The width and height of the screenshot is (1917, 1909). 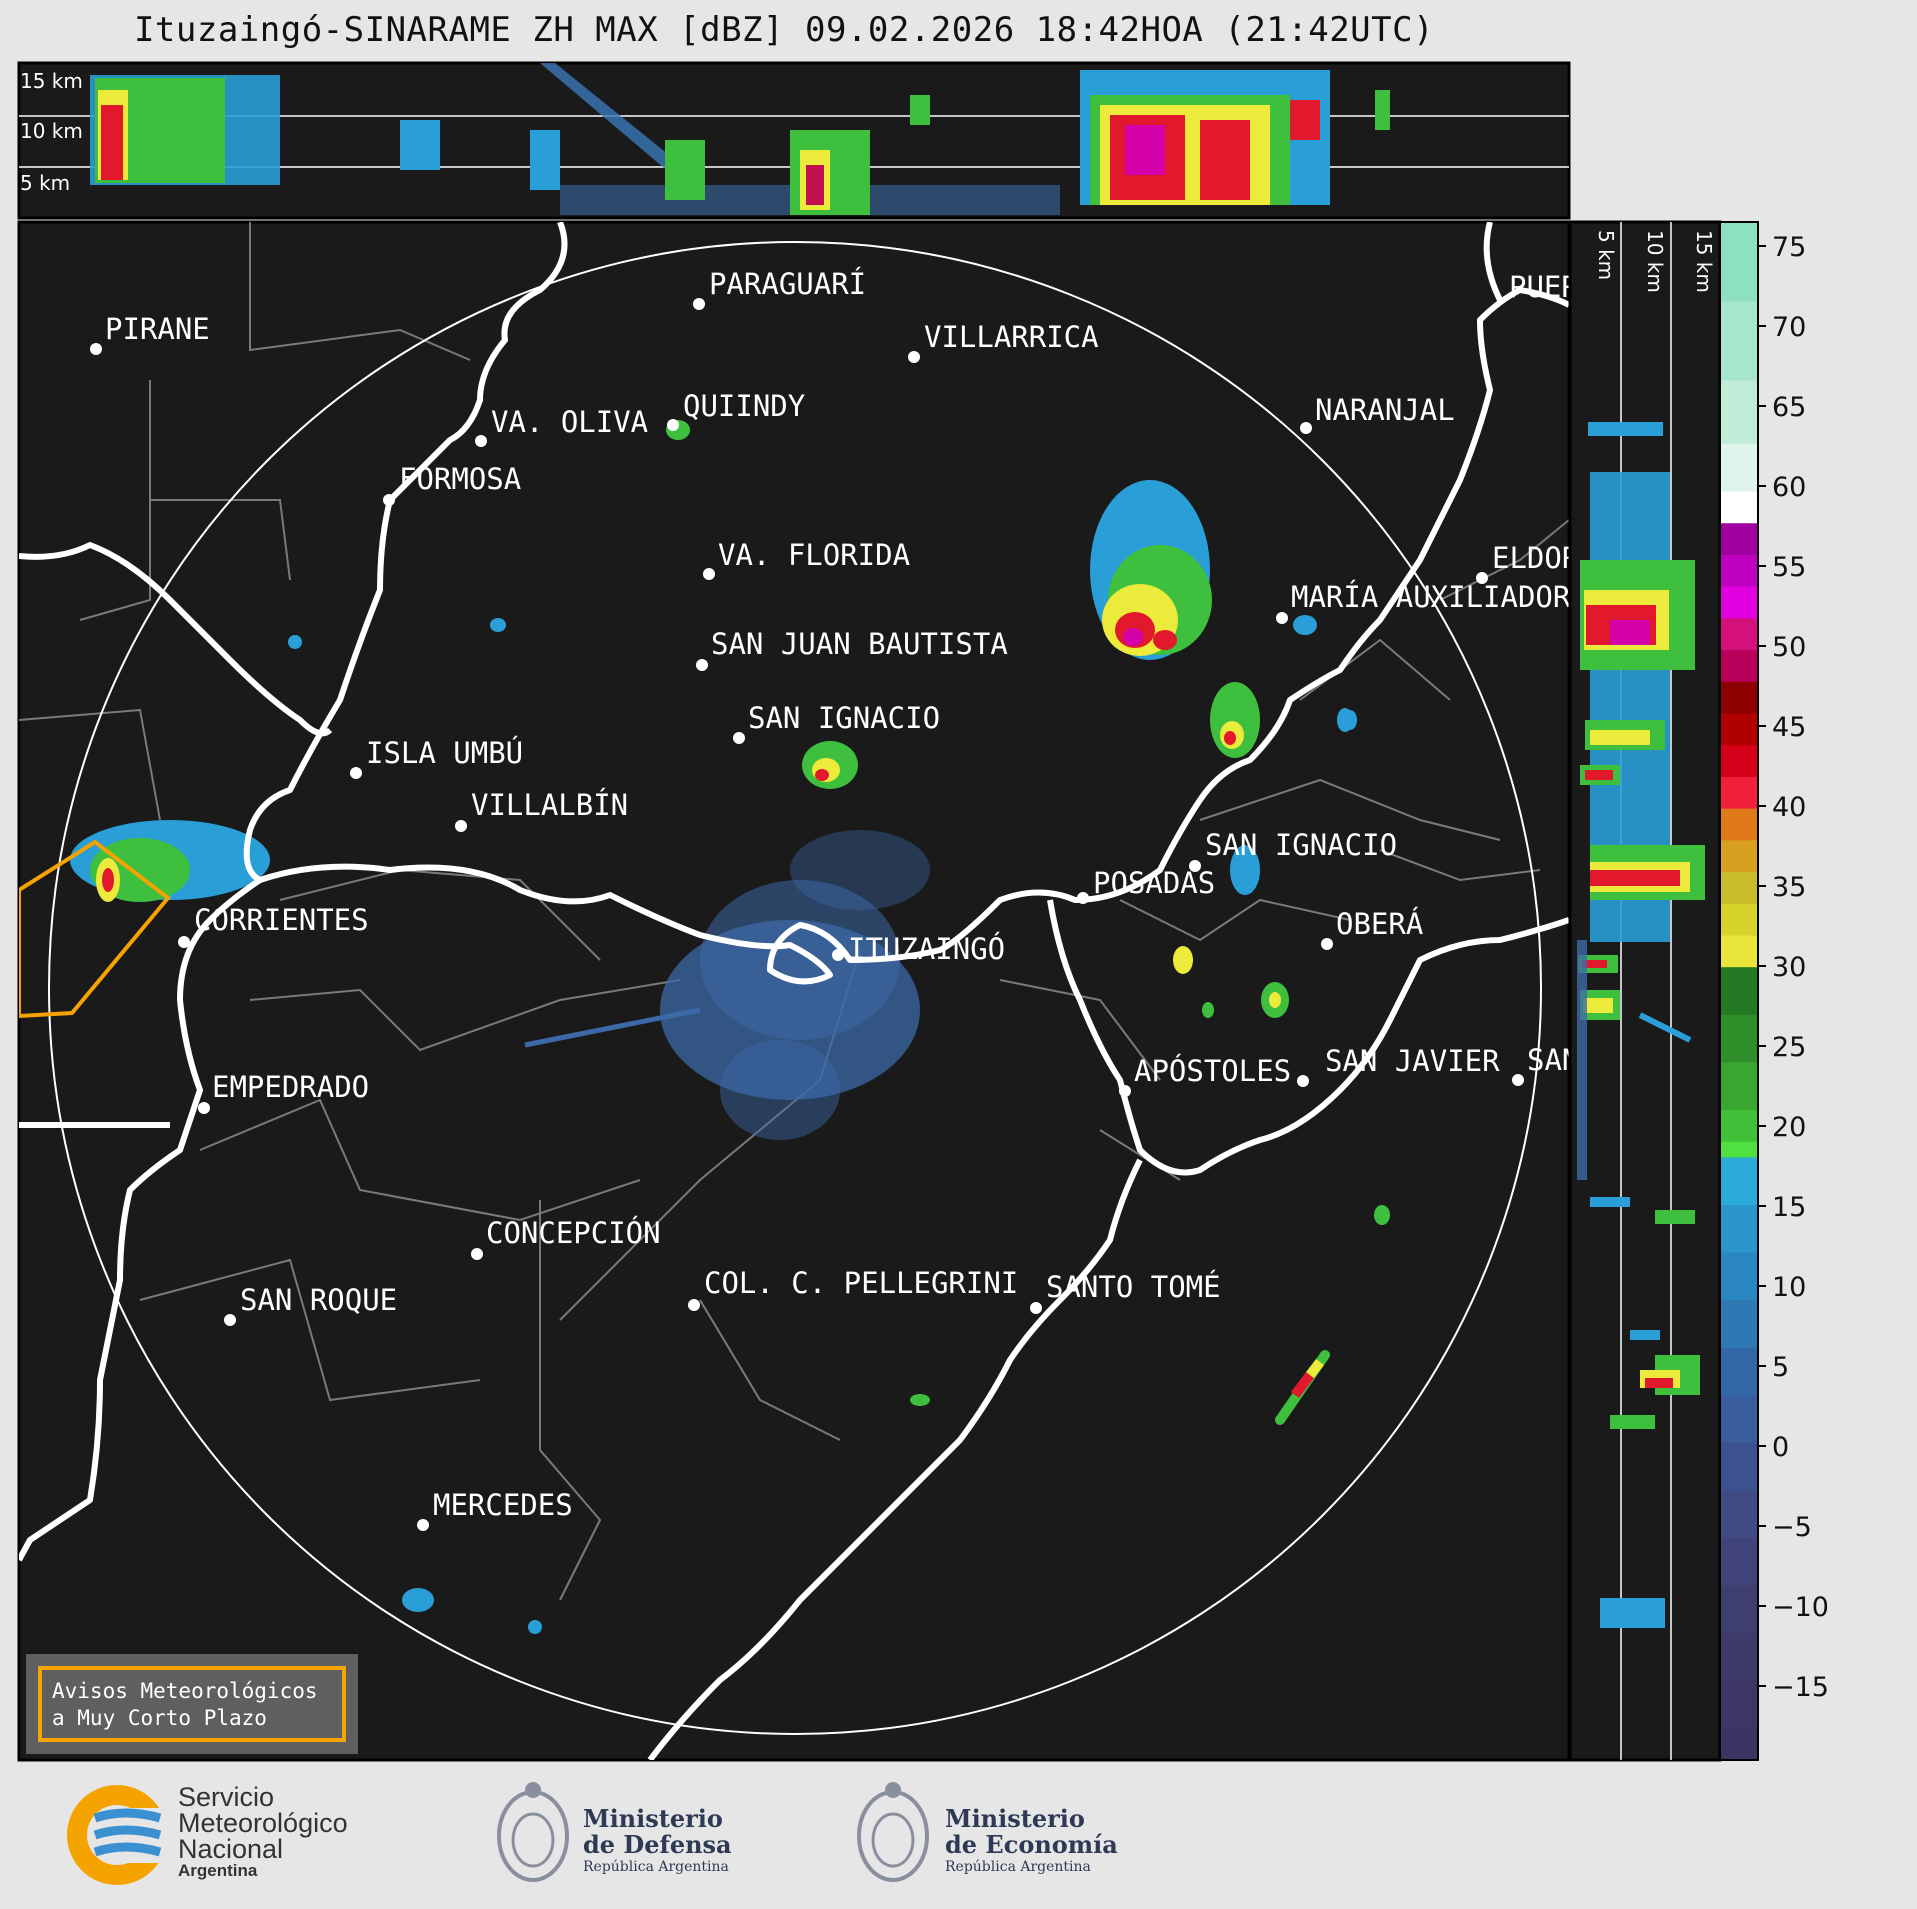 What do you see at coordinates (1212, 1071) in the screenshot?
I see `city-label-apostoles: APÓSTOLES` at bounding box center [1212, 1071].